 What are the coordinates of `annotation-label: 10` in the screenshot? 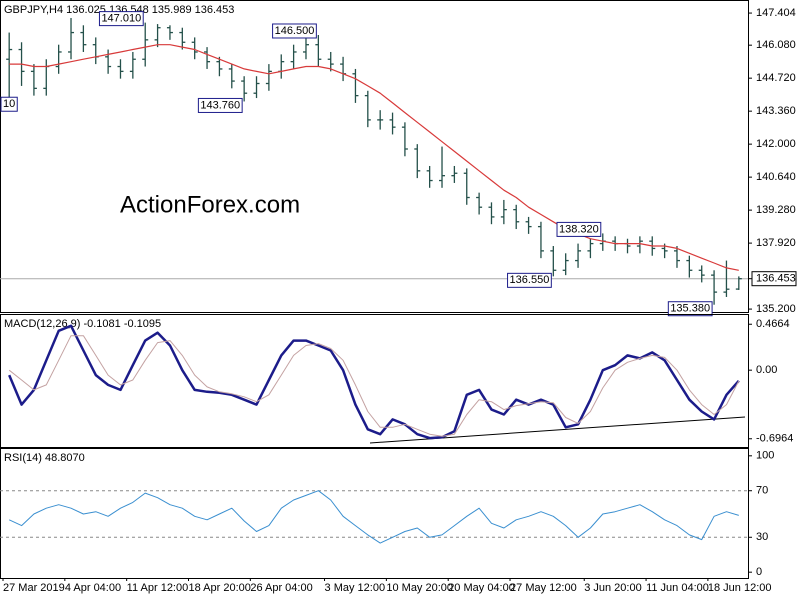 It's located at (9, 104).